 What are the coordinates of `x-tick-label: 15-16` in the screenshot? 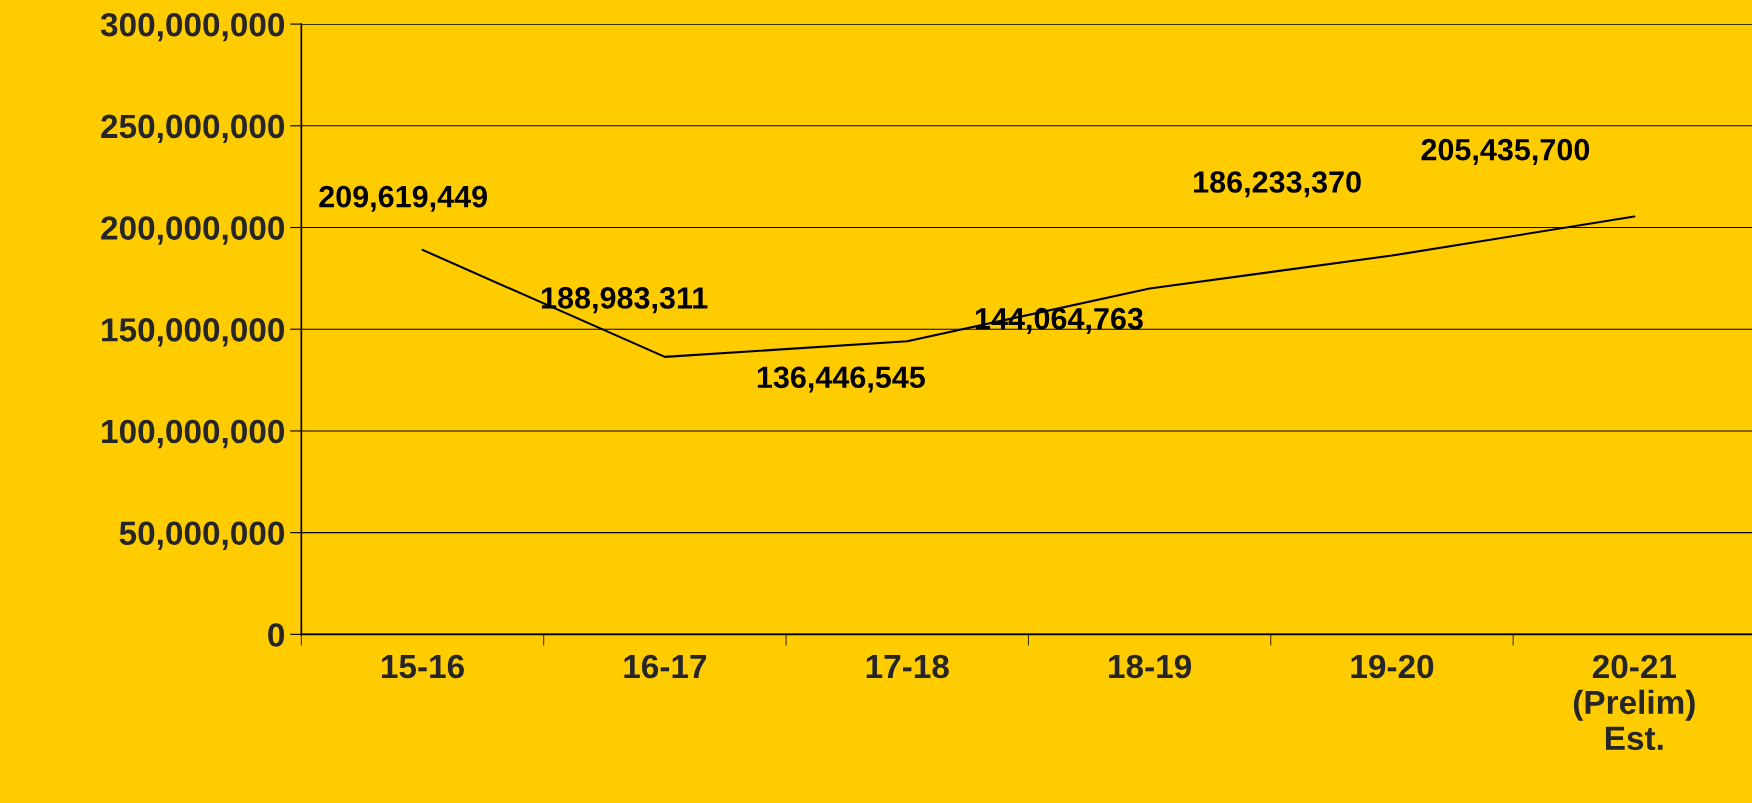 It's located at (423, 666).